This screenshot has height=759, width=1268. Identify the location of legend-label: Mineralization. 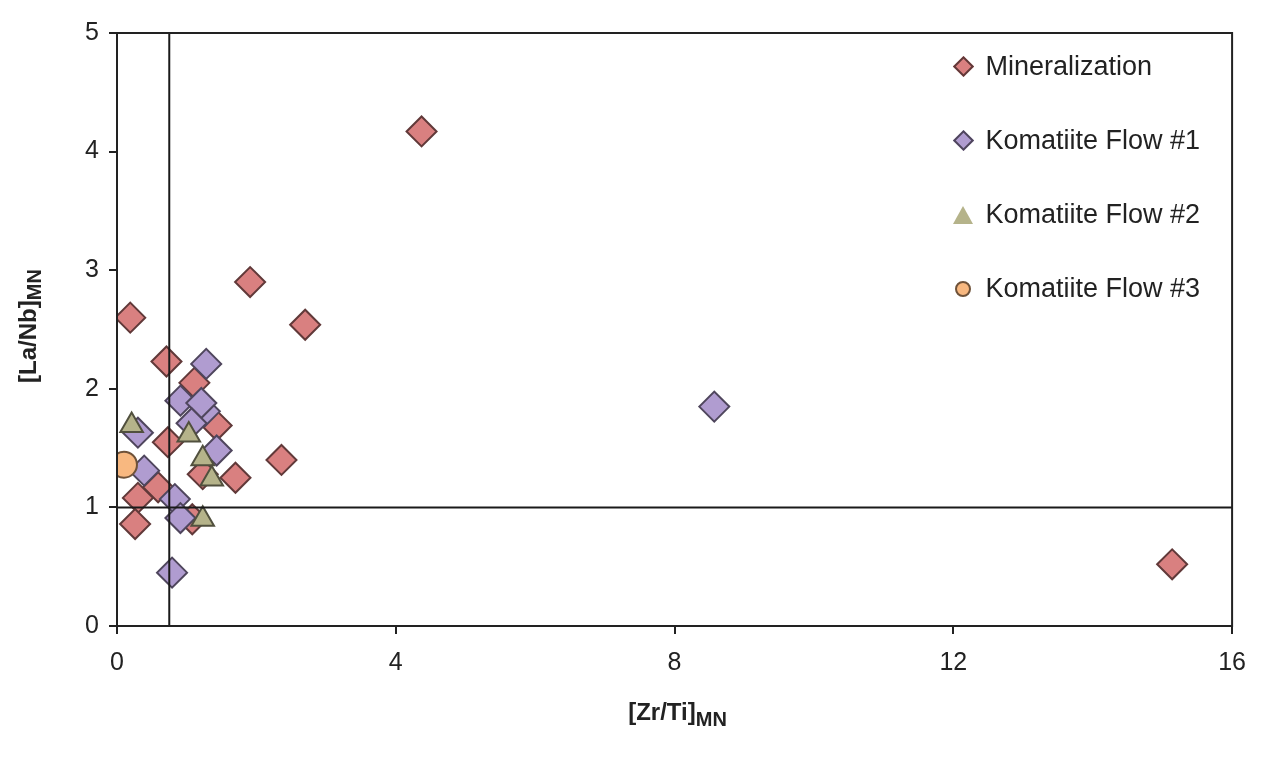
(1068, 66).